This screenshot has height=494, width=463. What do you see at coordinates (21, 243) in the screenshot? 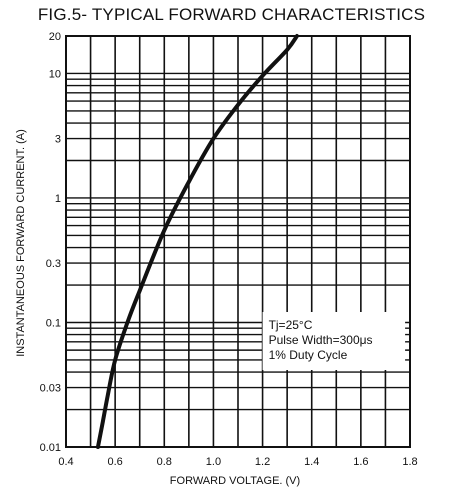
I see `y-axis-label: INSTANTANEOUS FORWARD CURRENT. (A)` at bounding box center [21, 243].